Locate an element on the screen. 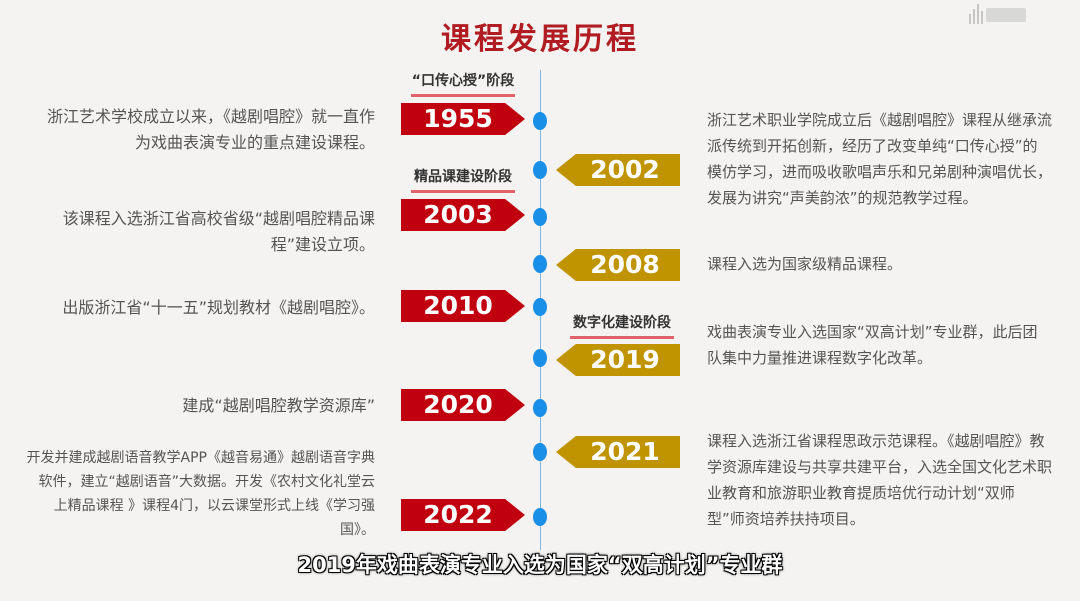  year-tag-2002: 2002 is located at coordinates (618, 170).